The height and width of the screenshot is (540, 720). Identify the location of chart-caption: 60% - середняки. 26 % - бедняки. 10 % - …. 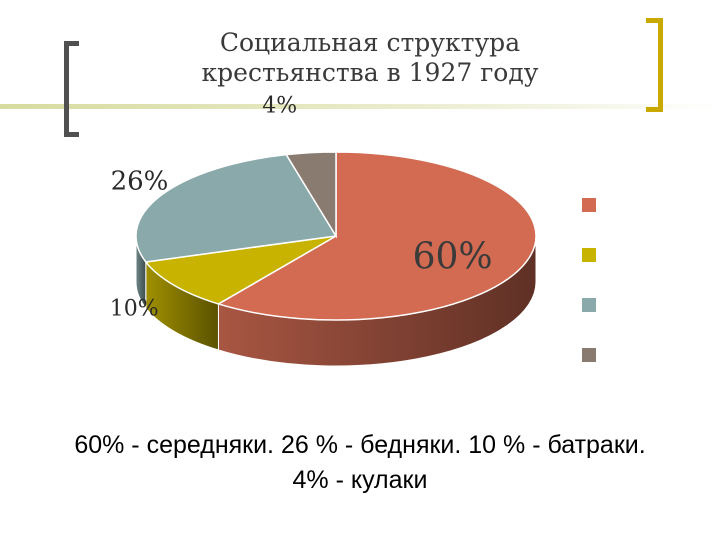
(360, 463).